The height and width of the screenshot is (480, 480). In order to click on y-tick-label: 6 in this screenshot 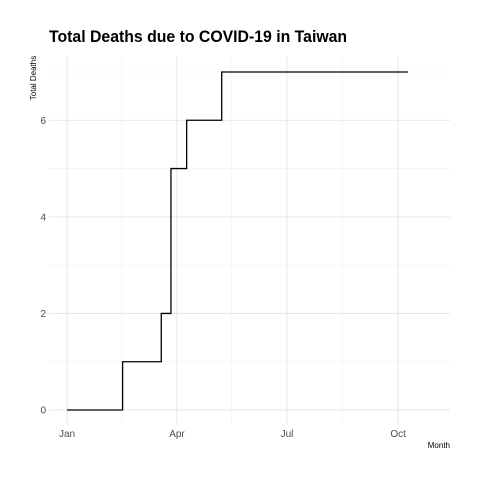, I will do `click(43, 121)`.